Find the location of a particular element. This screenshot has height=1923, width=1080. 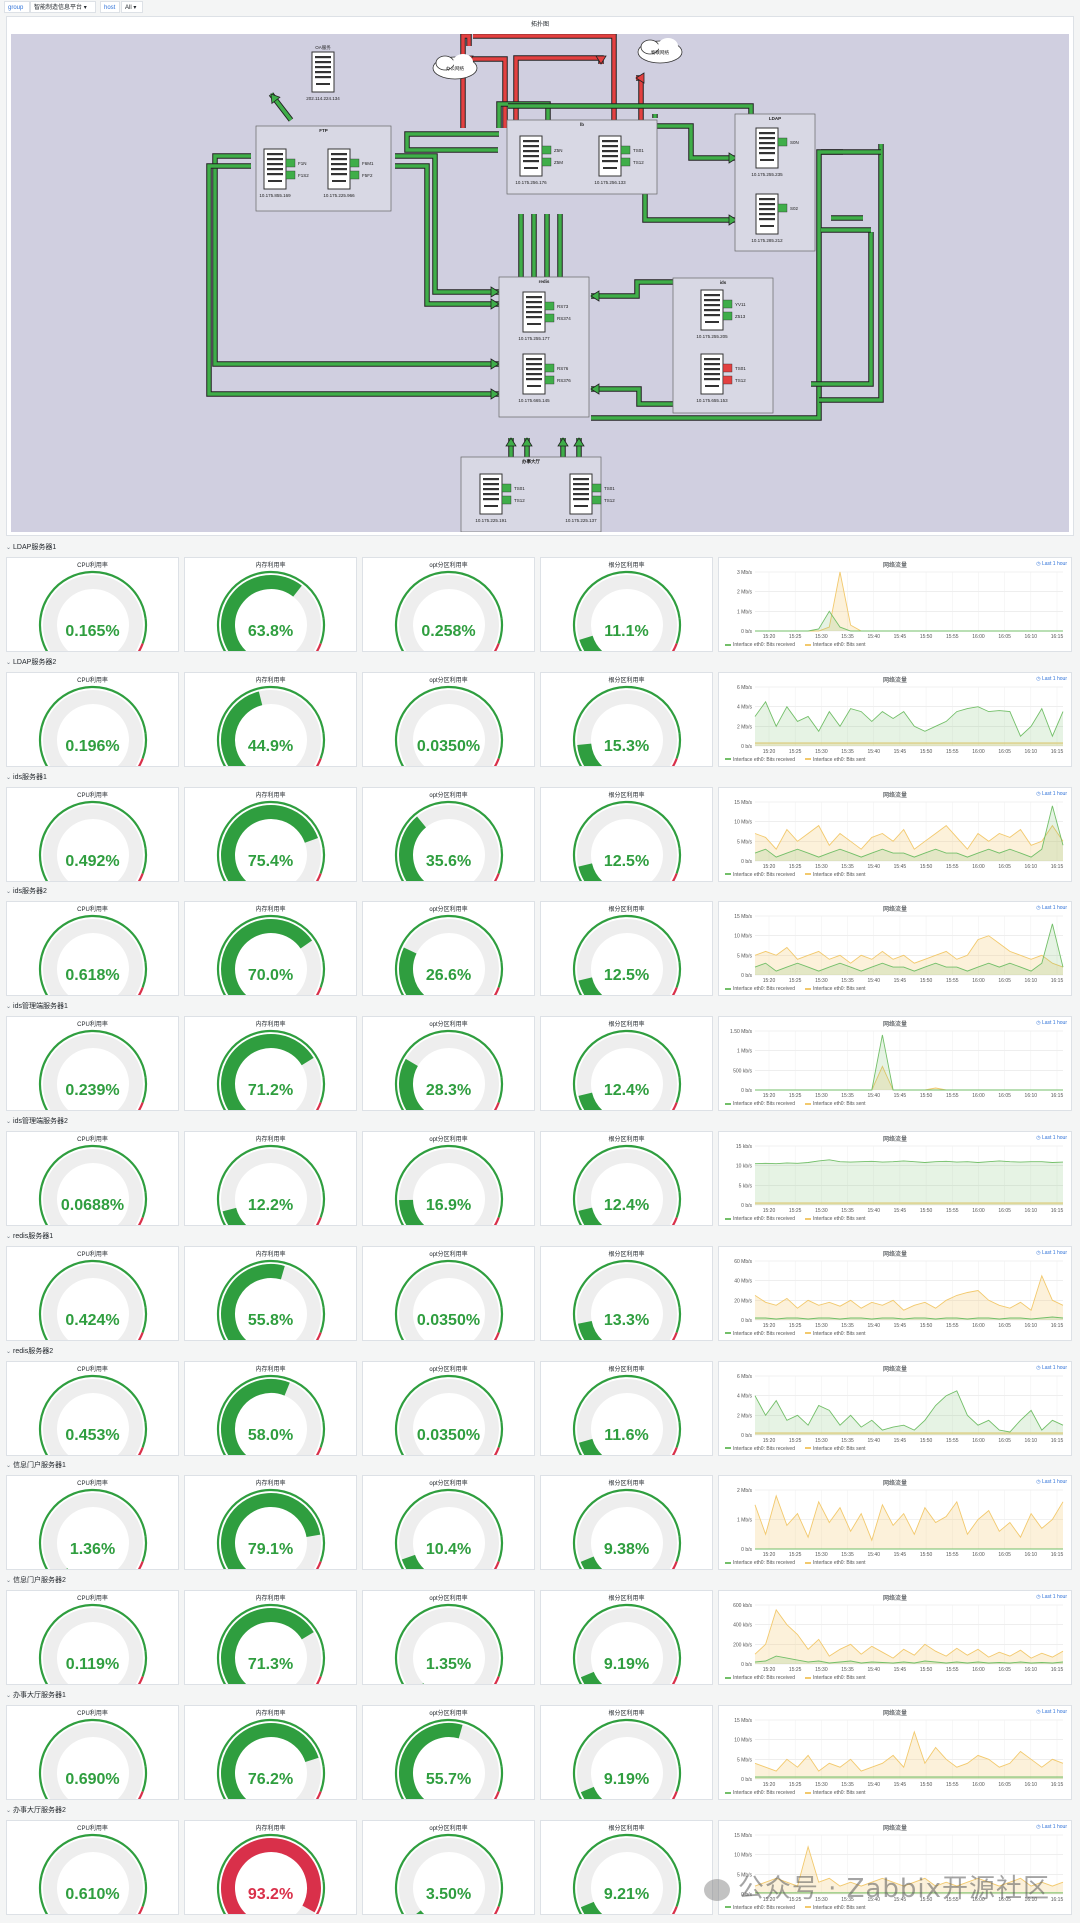

row-header: ⌄ 信息门户服务器1 is located at coordinates (36, 1466).